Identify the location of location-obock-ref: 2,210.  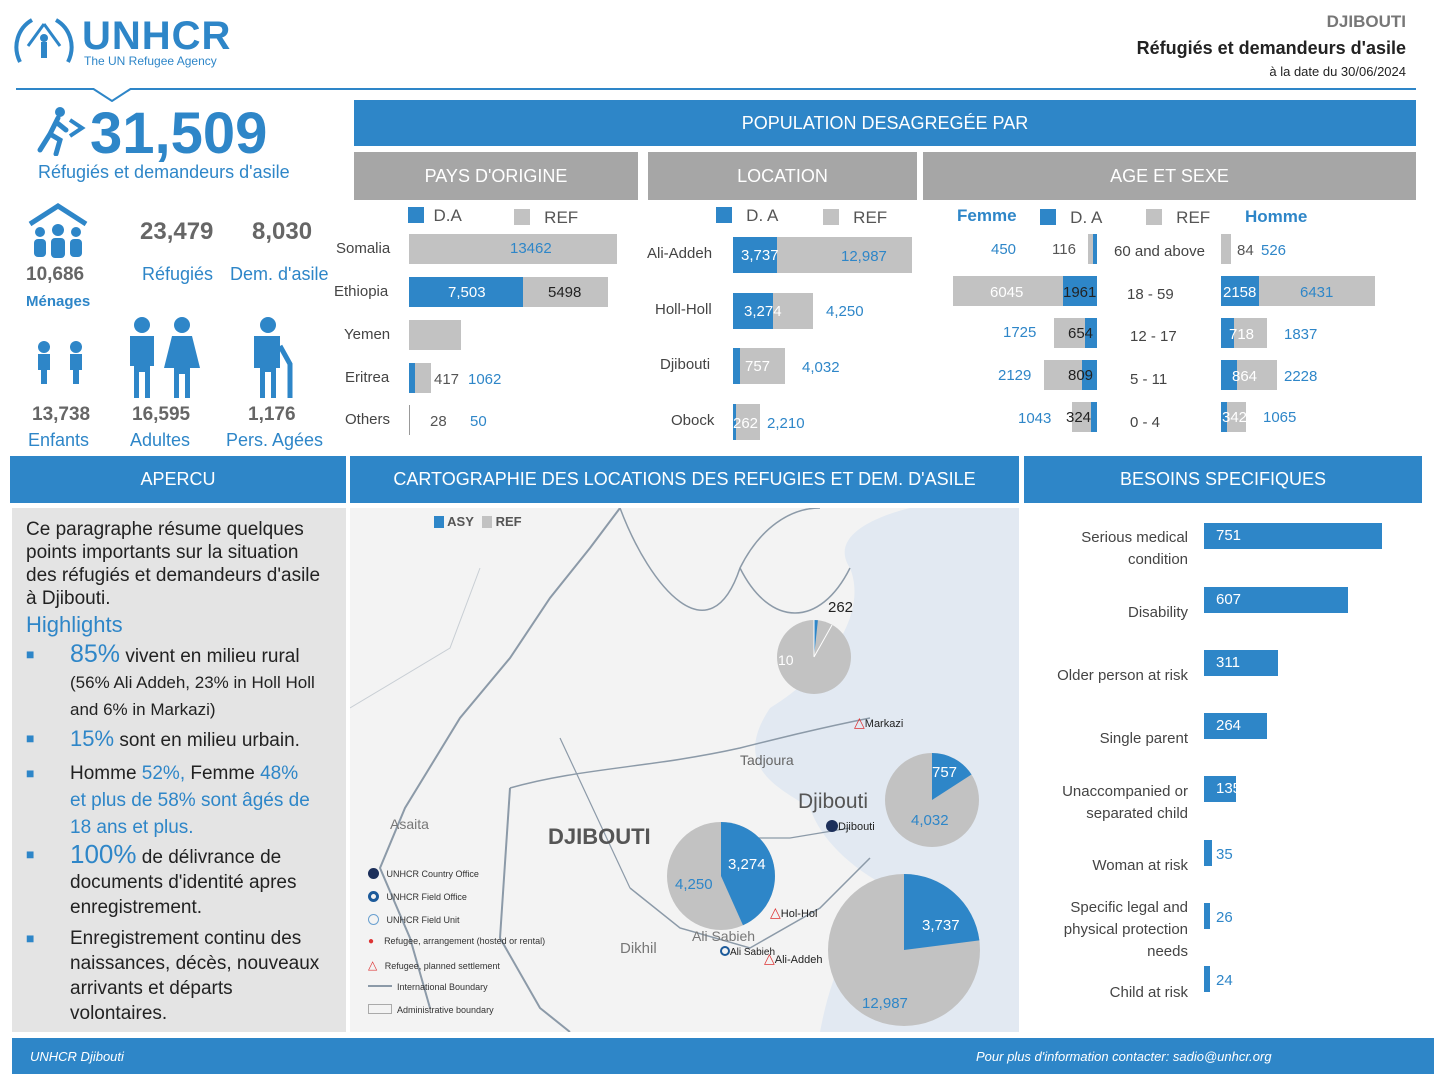
(786, 423).